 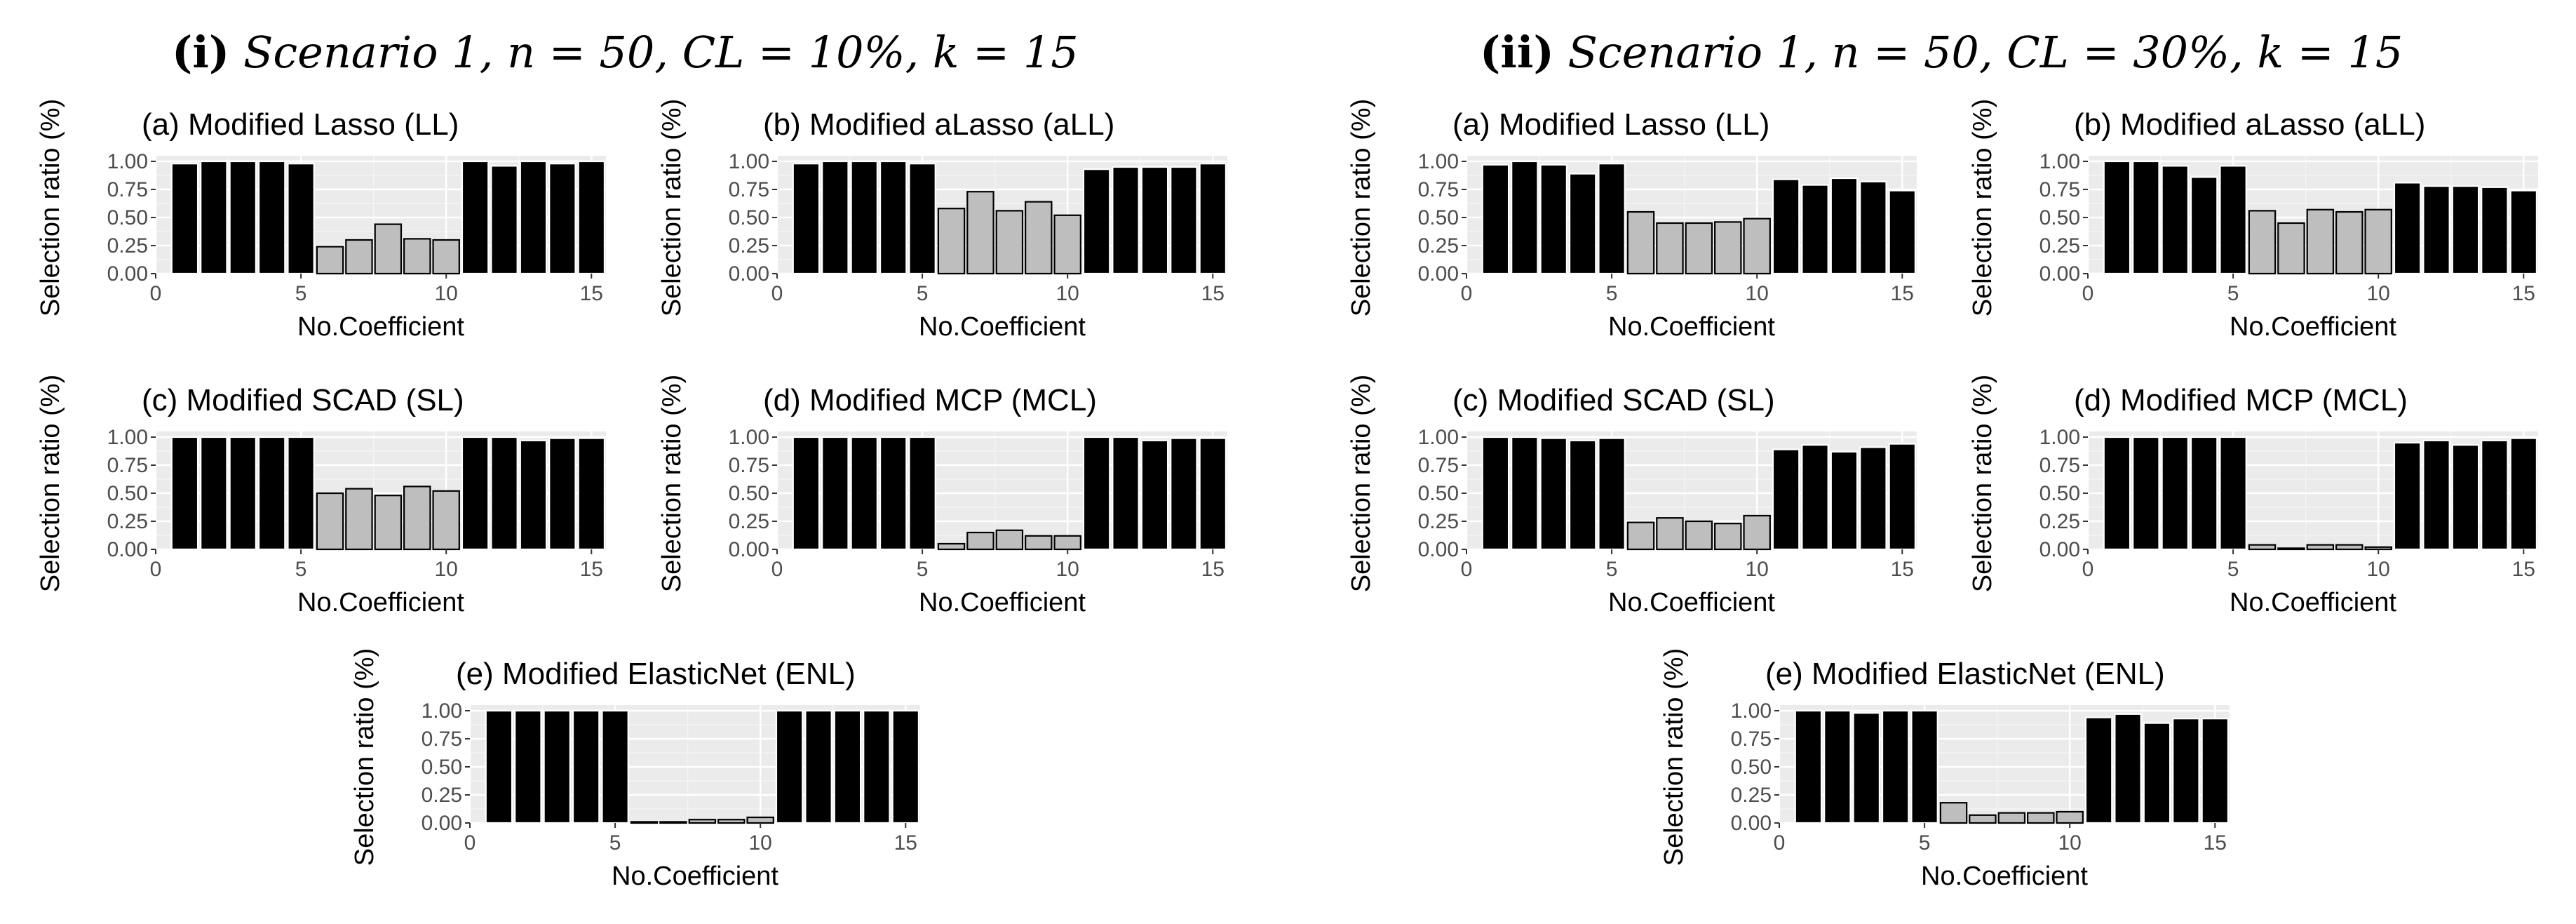 I want to click on scenario-title-i: (i) Scenario 1, n = 50, CL = 10%, k = 15, so click(x=625, y=52).